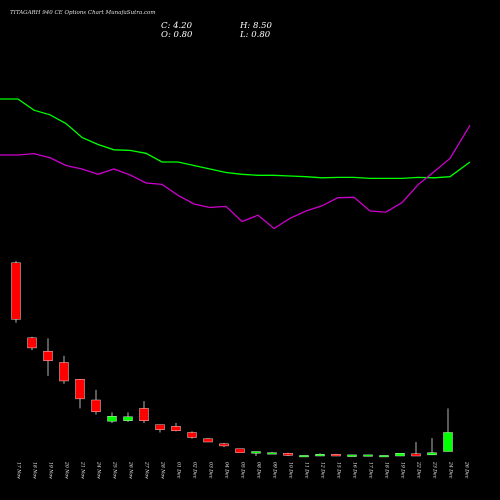  Describe the element at coordinates (177, 35) in the screenshot. I see `open-readout: O: 0.80` at that location.